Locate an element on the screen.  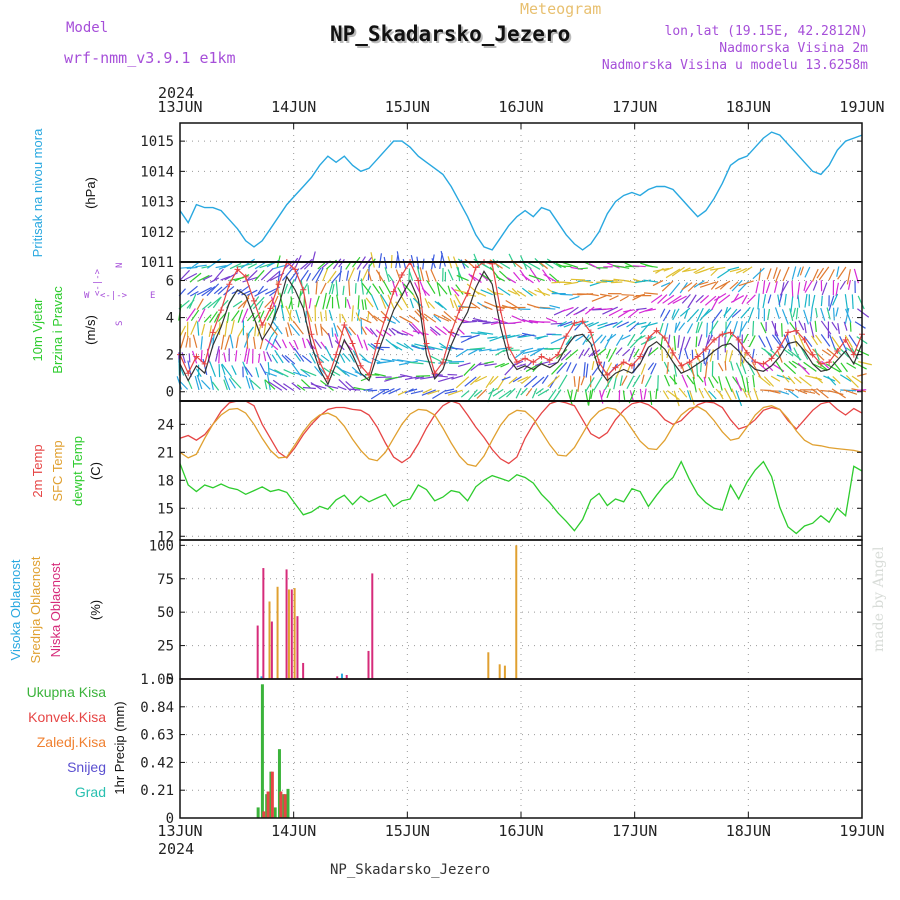
y-tick-label: 0.21 is located at coordinates (157, 791).